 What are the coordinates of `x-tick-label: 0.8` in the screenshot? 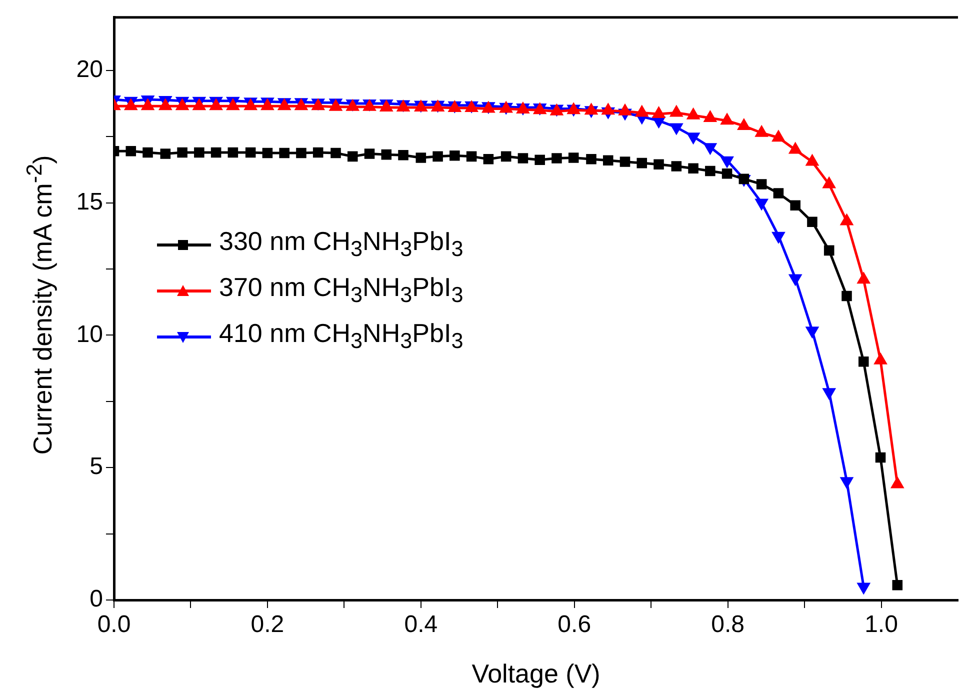 It's located at (728, 624).